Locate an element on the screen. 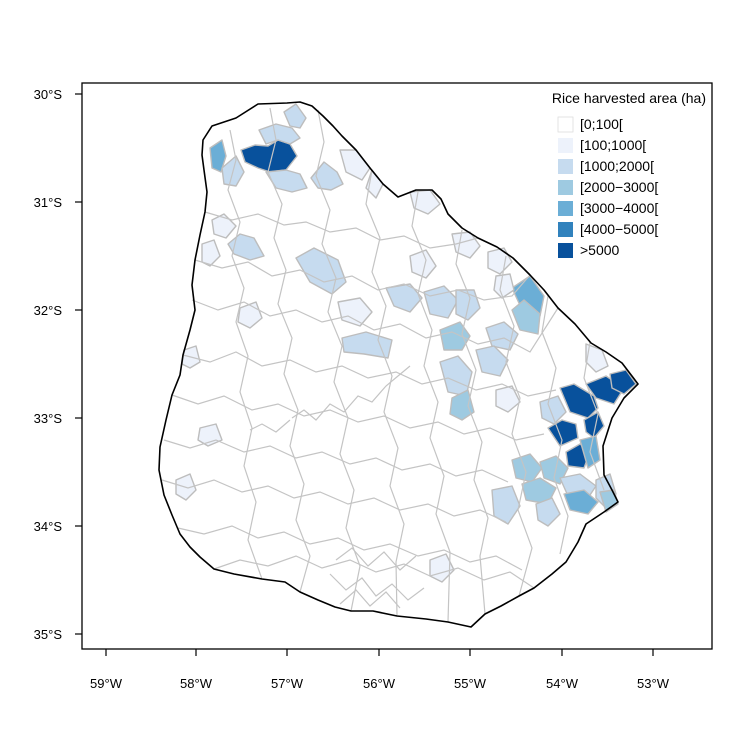 This screenshot has height=754, width=754. legend-label: >5000 is located at coordinates (600, 250).